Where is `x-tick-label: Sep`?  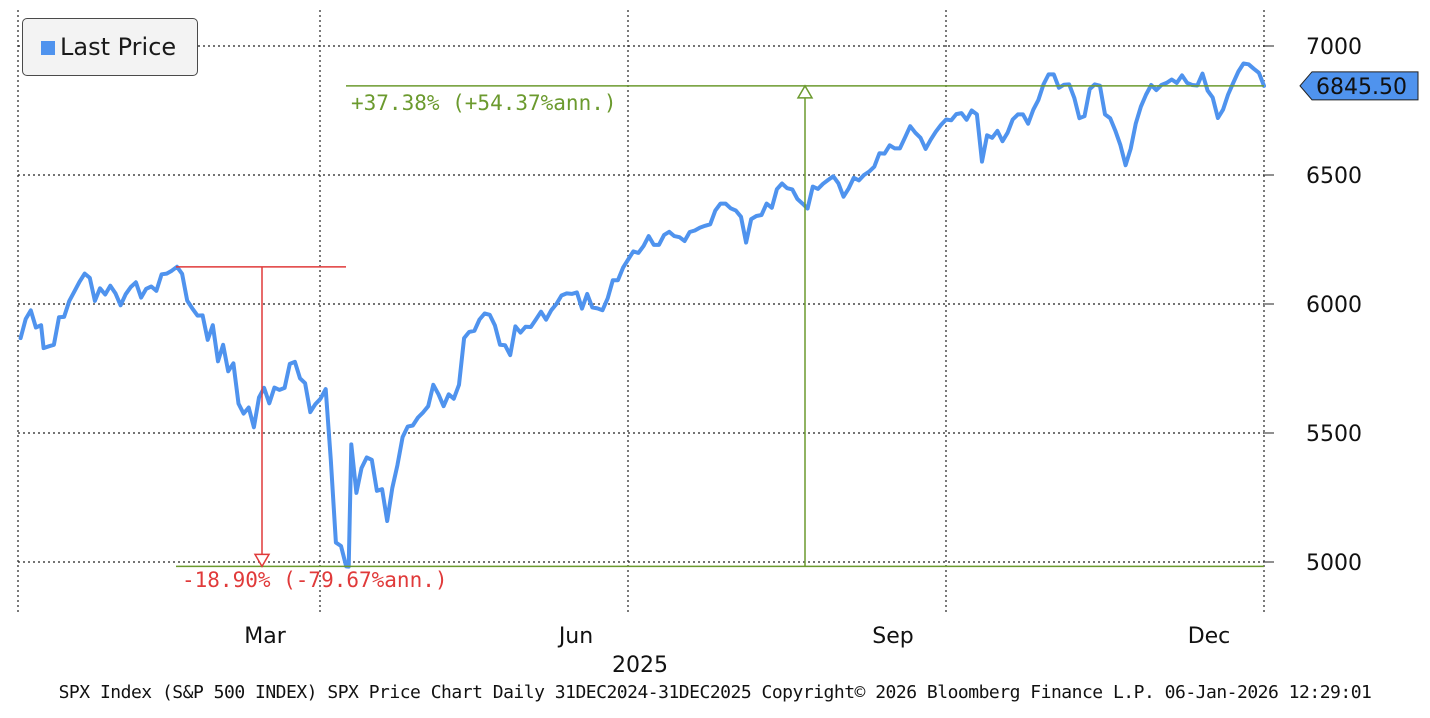 x-tick-label: Sep is located at coordinates (892, 636).